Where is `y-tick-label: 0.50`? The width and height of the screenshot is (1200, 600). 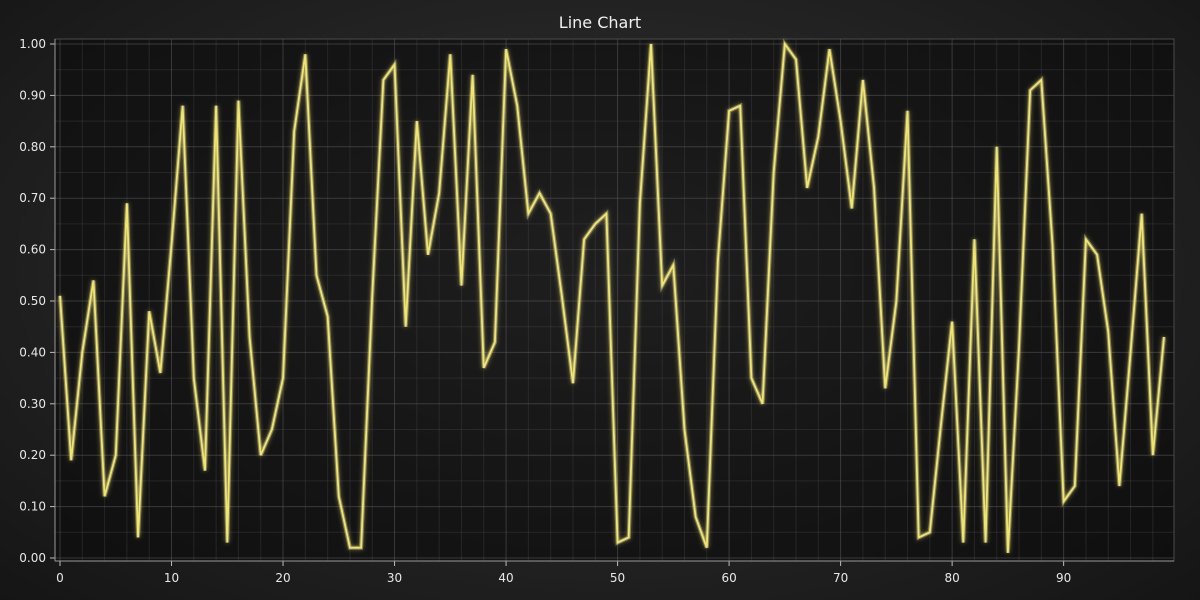 y-tick-label: 0.50 is located at coordinates (32, 301).